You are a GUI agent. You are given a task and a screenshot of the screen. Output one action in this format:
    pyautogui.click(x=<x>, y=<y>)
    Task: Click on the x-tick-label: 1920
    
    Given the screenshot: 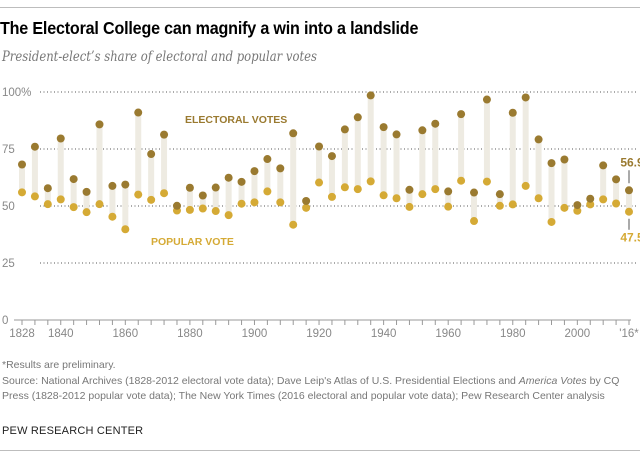 What is the action you would take?
    pyautogui.click(x=319, y=334)
    